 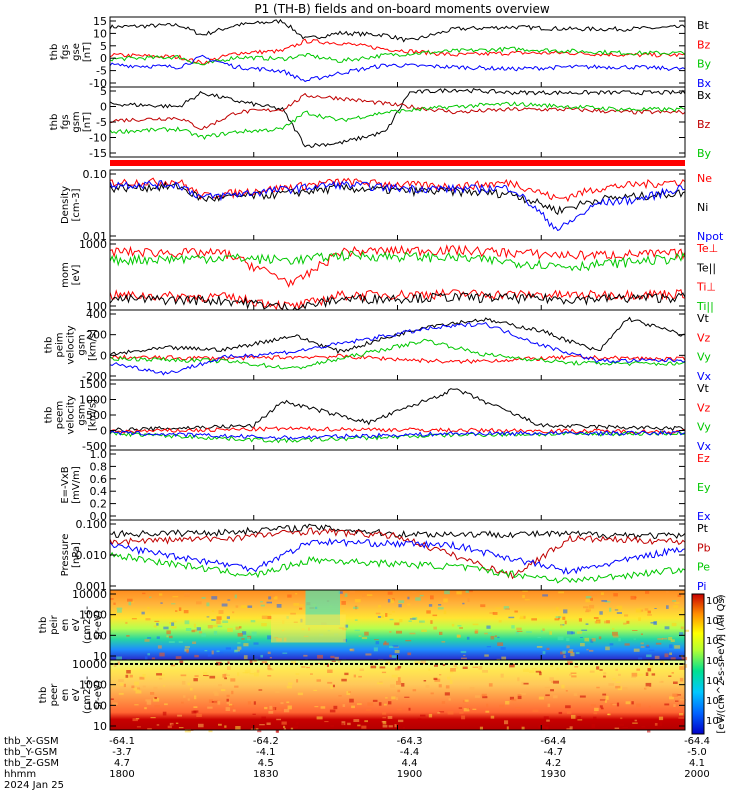 I want to click on y-label-line: Pressure, so click(x=65, y=555).